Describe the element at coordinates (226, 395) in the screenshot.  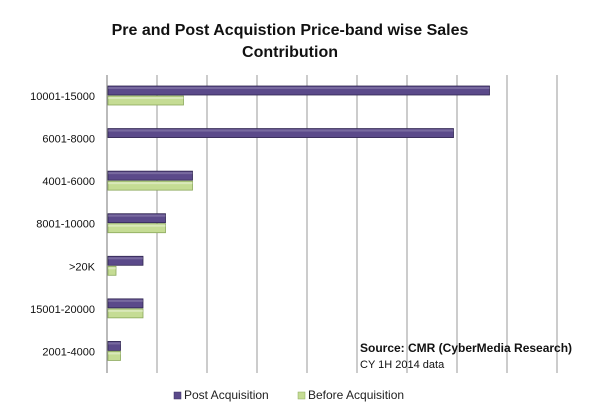
I see `legend-label-post: Post Acquisition` at that location.